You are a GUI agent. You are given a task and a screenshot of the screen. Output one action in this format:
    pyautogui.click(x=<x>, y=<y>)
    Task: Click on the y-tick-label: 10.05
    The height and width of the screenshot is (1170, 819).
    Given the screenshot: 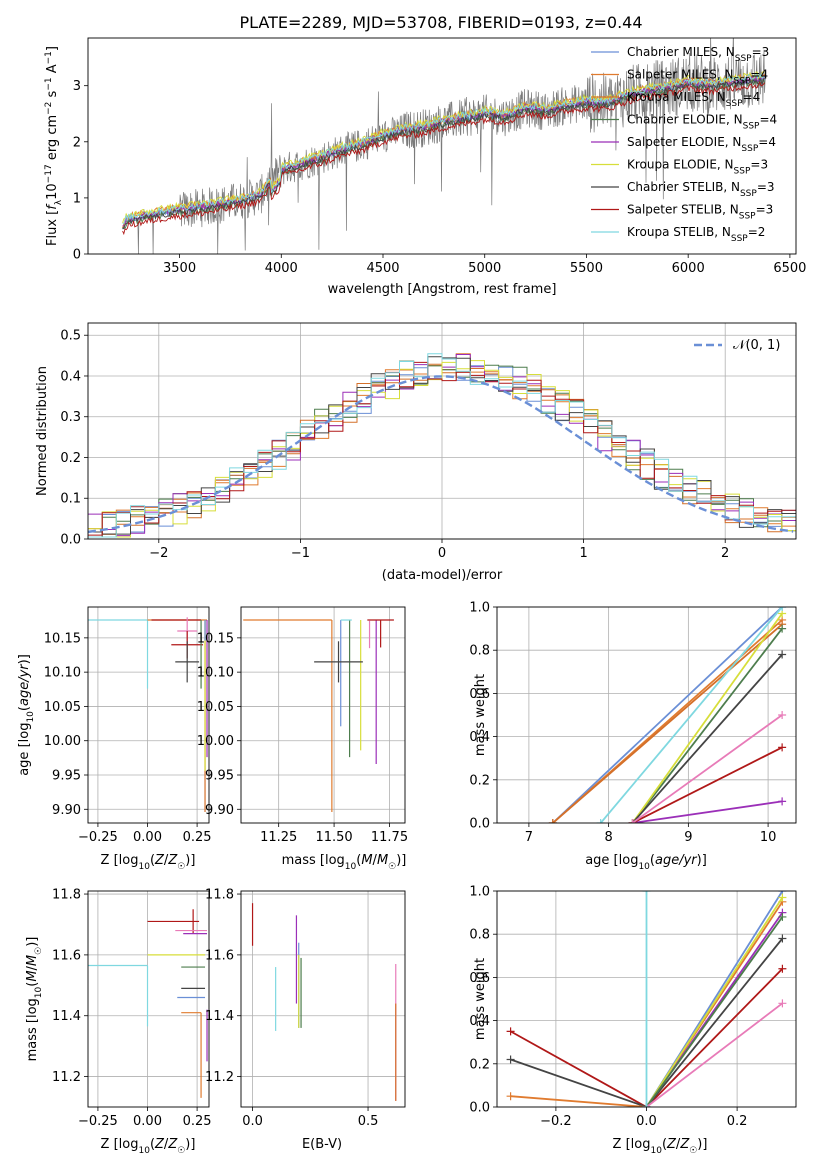 What is the action you would take?
    pyautogui.click(x=215, y=707)
    